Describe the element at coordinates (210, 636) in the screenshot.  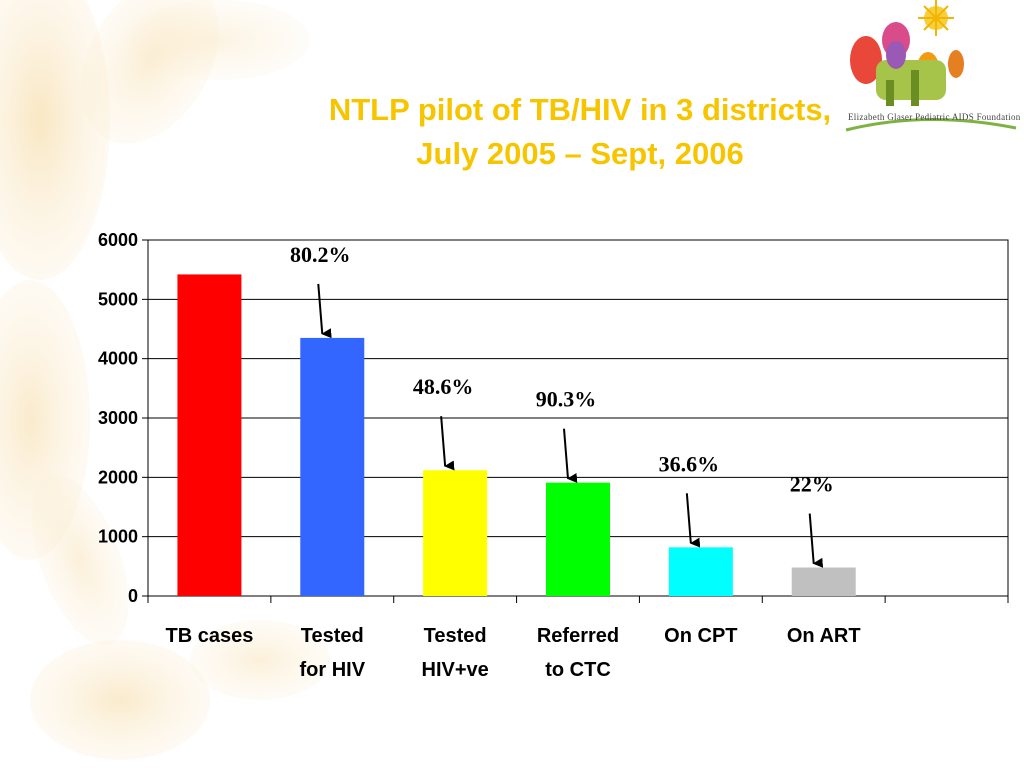
I see `x-category-label: TB cases` at that location.